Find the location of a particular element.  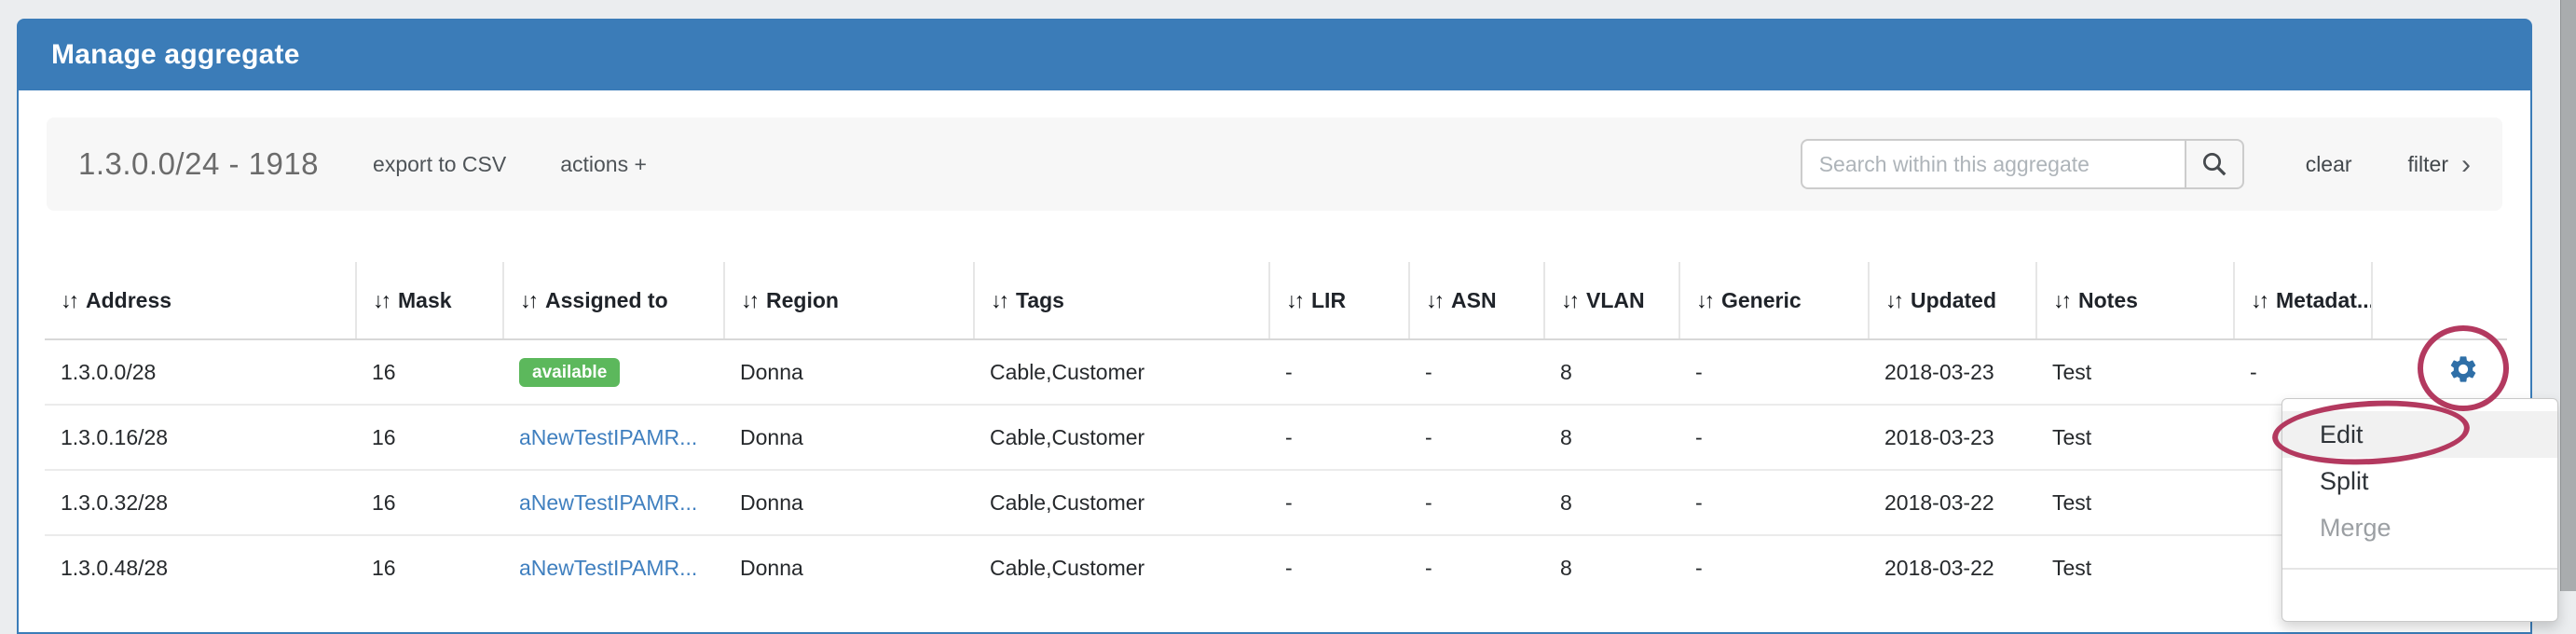

column-header-actions is located at coordinates (2439, 301).